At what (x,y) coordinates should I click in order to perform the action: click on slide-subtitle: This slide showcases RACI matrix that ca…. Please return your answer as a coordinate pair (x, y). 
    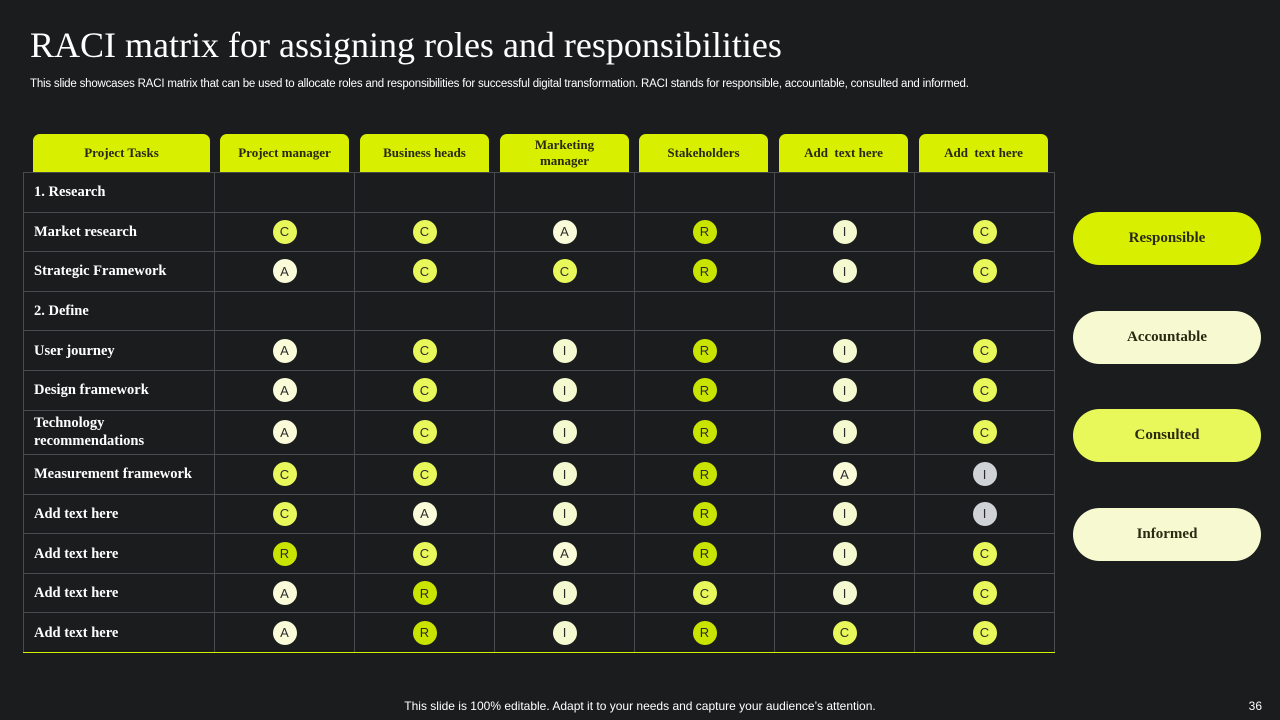
    Looking at the image, I should click on (499, 84).